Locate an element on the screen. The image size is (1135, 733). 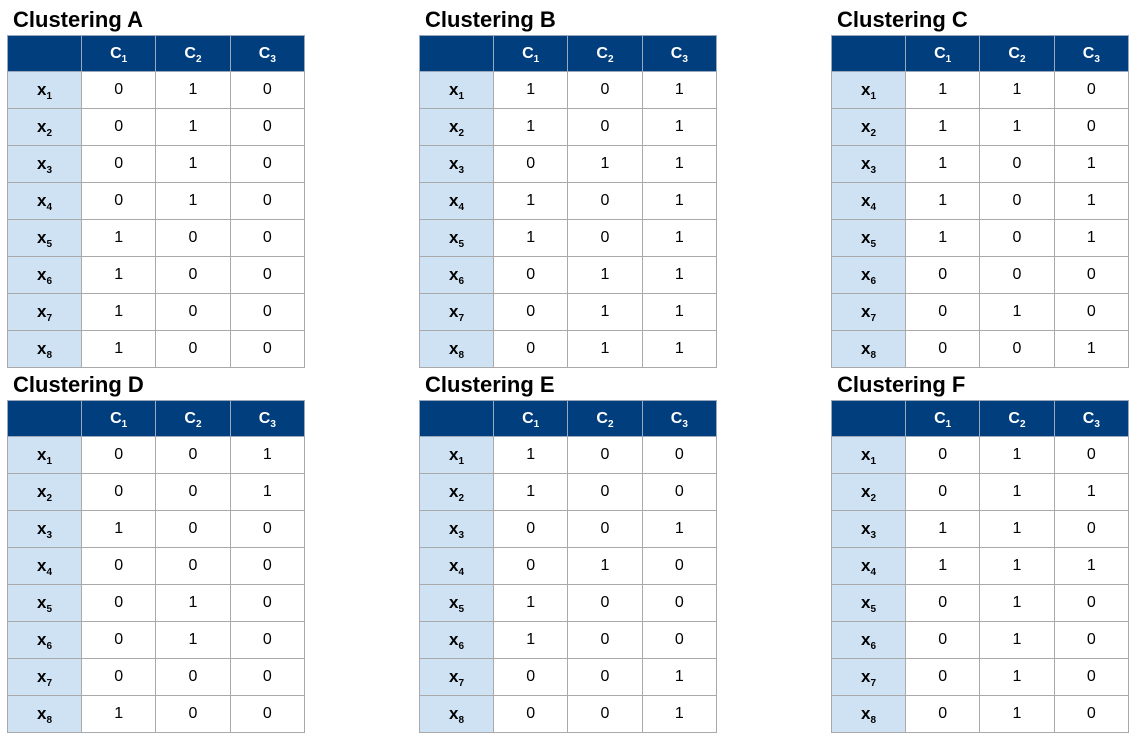
table-row: x1 1 0 0 is located at coordinates (568, 455).